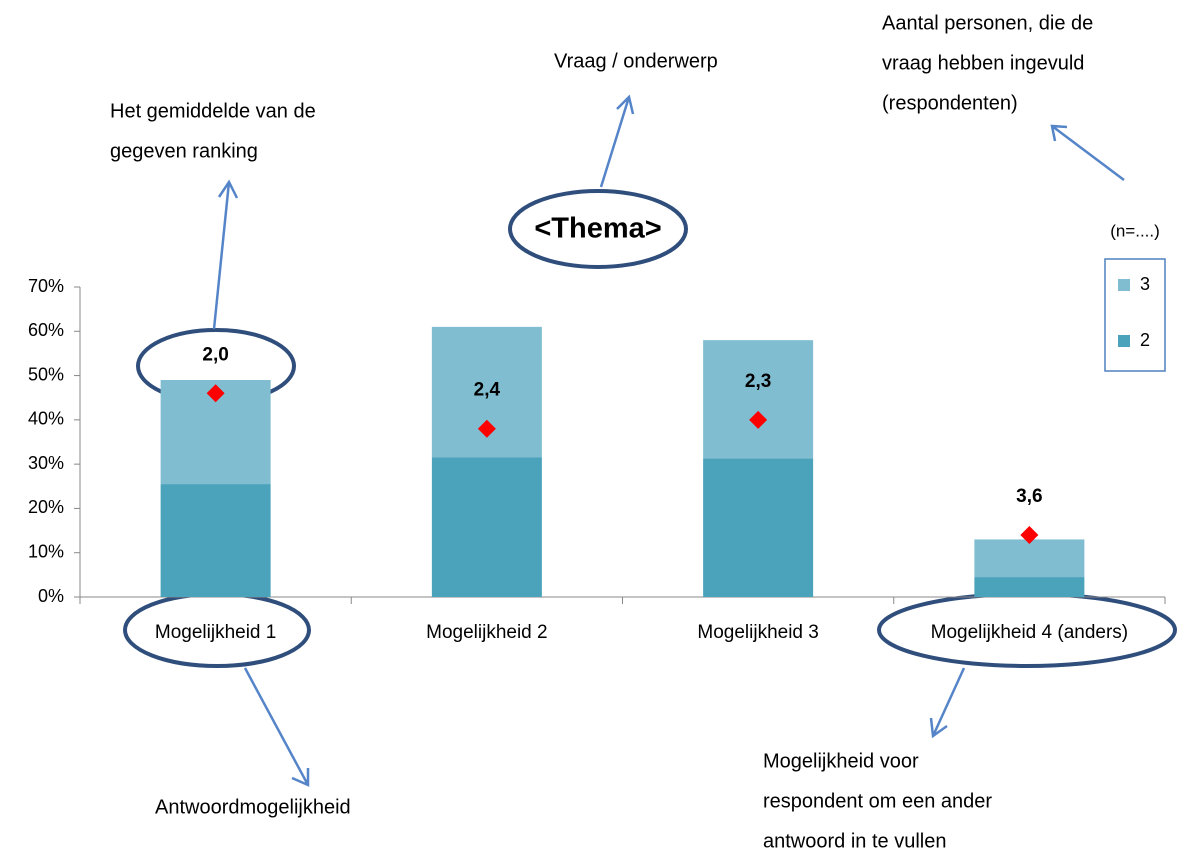 The width and height of the screenshot is (1203, 856). Describe the element at coordinates (46, 551) in the screenshot. I see `y-tick-label: 10%` at that location.